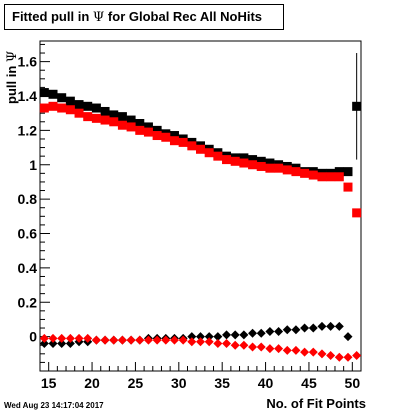 This screenshot has width=400, height=414. Describe the element at coordinates (33, 165) in the screenshot. I see `y-tick-label: 1` at that location.